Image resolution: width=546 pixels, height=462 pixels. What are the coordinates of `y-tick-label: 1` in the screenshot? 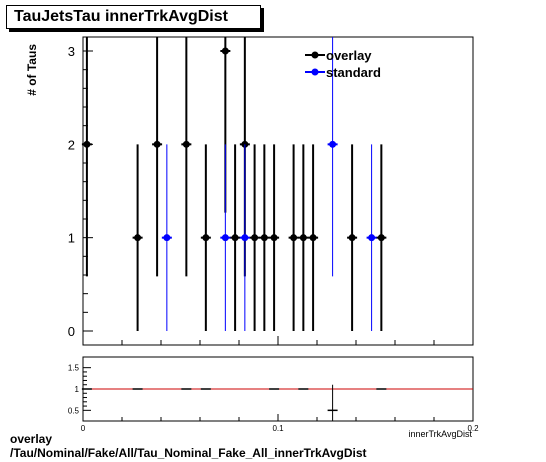 It's located at (71, 238).